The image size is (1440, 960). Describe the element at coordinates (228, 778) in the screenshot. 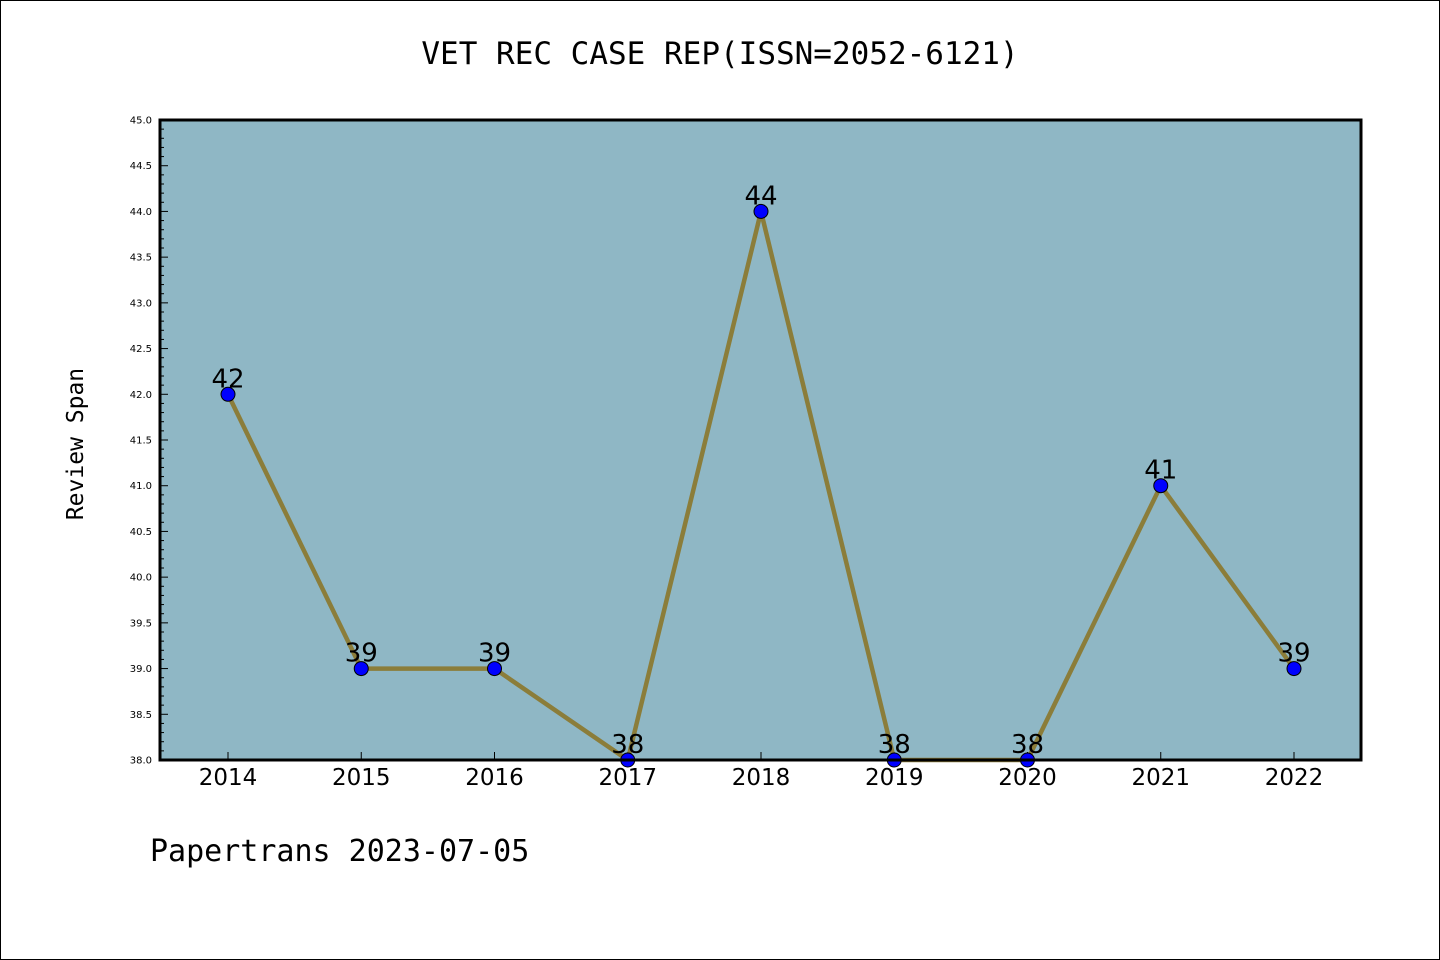

I see `x-tick-label: 2014` at that location.